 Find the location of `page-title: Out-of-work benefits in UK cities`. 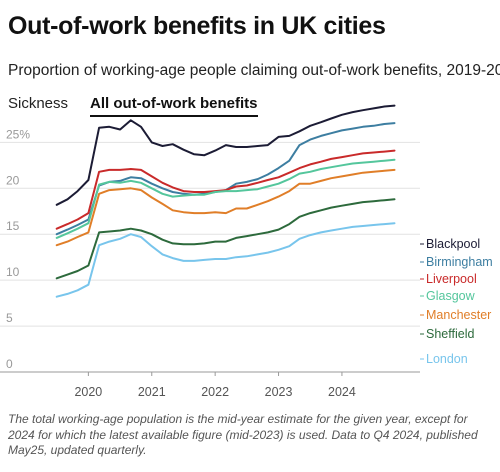

page-title: Out-of-work benefits in UK cities is located at coordinates (197, 26).